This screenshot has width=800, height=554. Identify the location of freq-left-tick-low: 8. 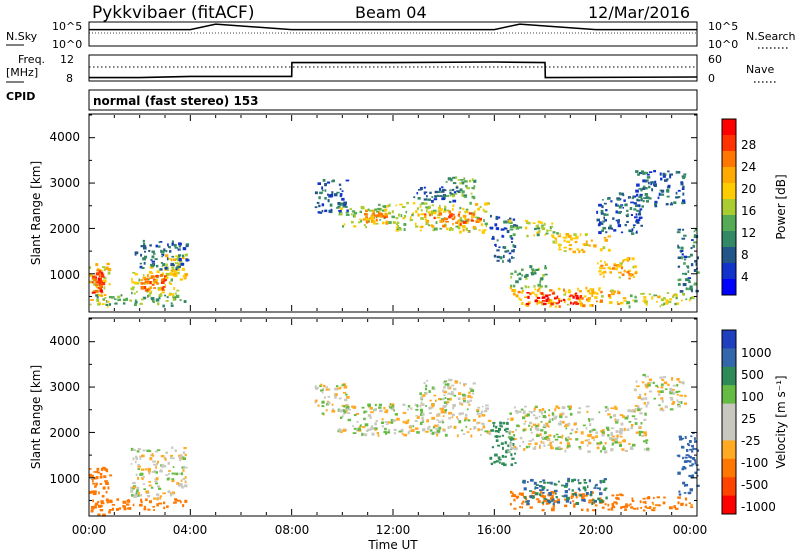
(69, 78).